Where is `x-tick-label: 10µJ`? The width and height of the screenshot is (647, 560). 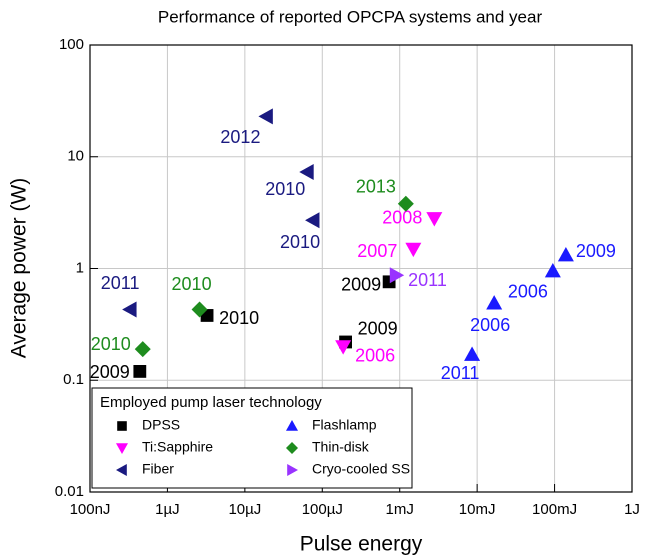 x-tick-label: 10µJ is located at coordinates (244, 509).